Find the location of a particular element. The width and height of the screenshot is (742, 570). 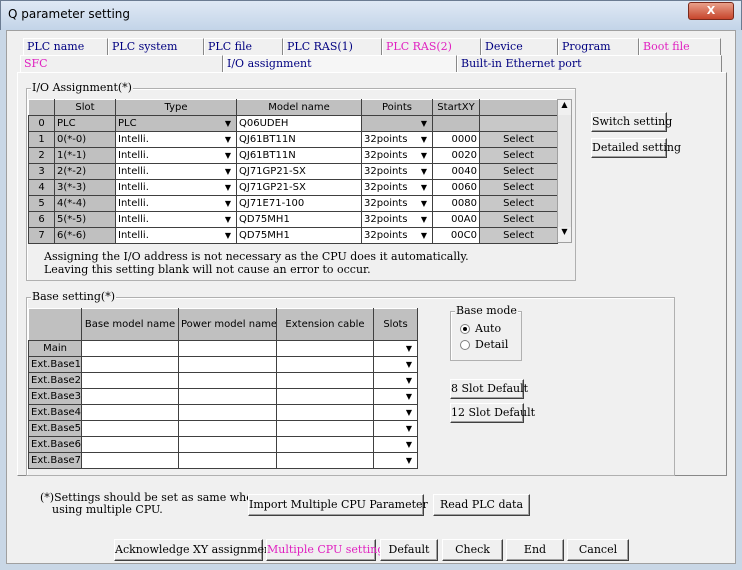

close-button: X is located at coordinates (711, 11).